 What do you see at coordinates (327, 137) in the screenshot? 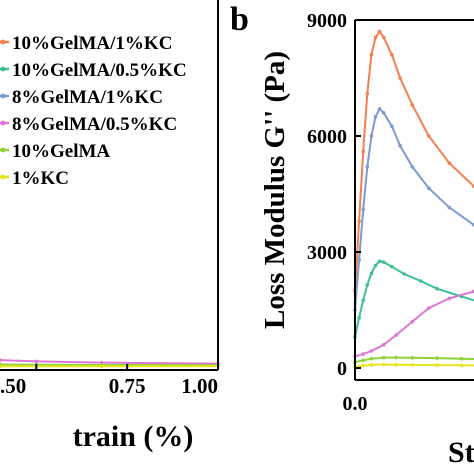
I see `panel-b-y-tick-label: 6000` at bounding box center [327, 137].